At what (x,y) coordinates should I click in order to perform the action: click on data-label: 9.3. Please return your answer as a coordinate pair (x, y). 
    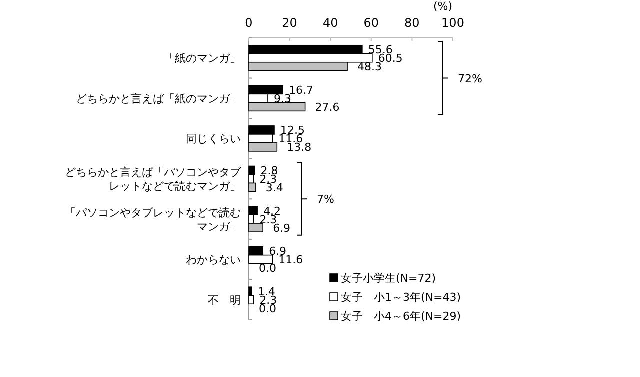
    Looking at the image, I should click on (283, 99).